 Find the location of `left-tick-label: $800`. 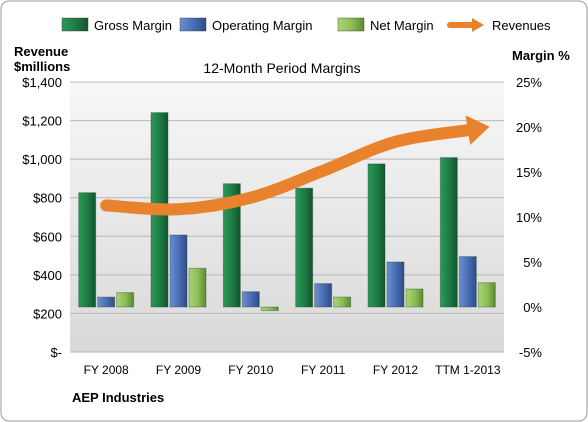

left-tick-label: $800 is located at coordinates (47, 198).